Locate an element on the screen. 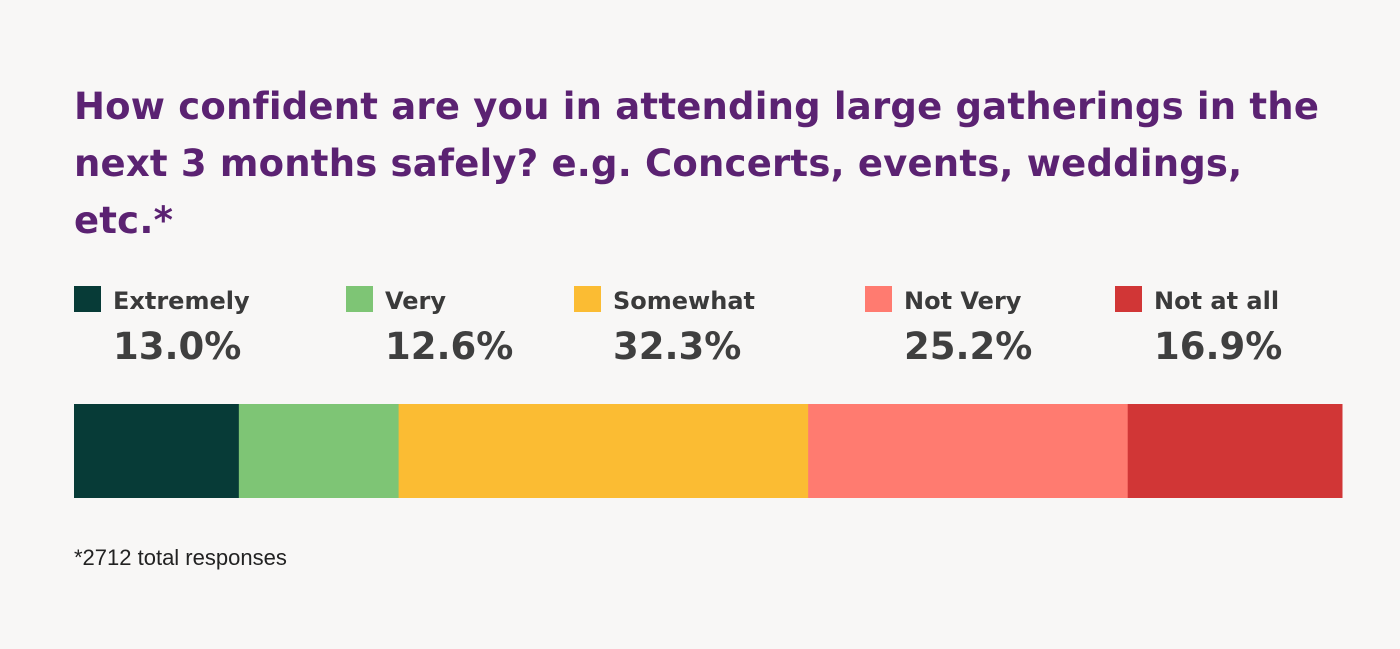 The width and height of the screenshot is (1400, 649). data-label-not-at-all: 16.9% is located at coordinates (1218, 346).